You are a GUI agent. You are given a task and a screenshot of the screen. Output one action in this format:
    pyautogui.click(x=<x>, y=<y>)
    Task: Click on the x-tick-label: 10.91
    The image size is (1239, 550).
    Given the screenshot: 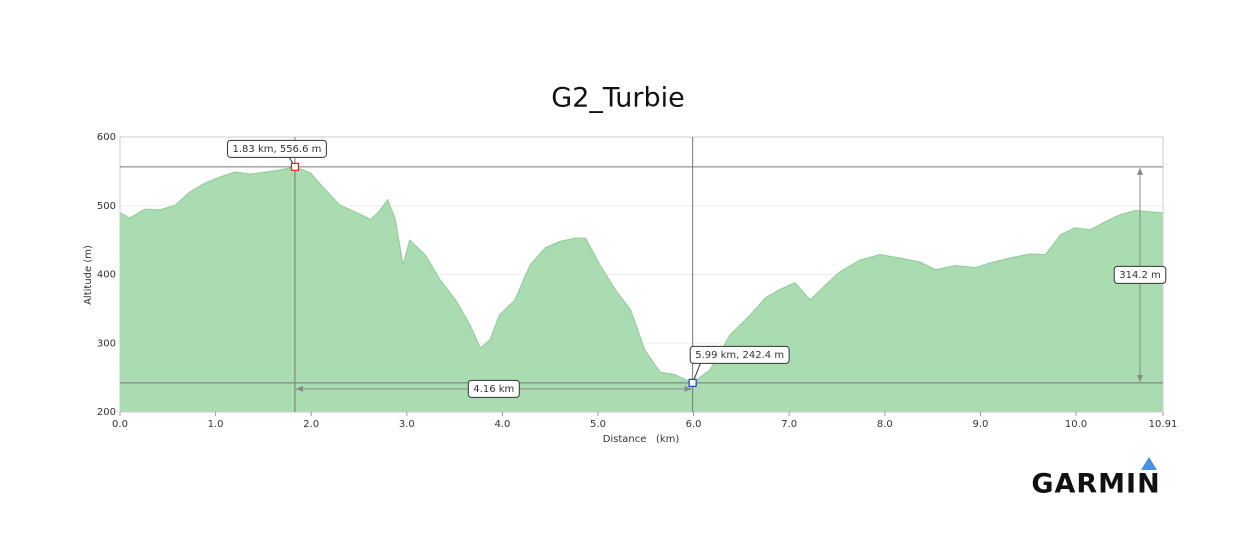 What is the action you would take?
    pyautogui.click(x=1163, y=424)
    